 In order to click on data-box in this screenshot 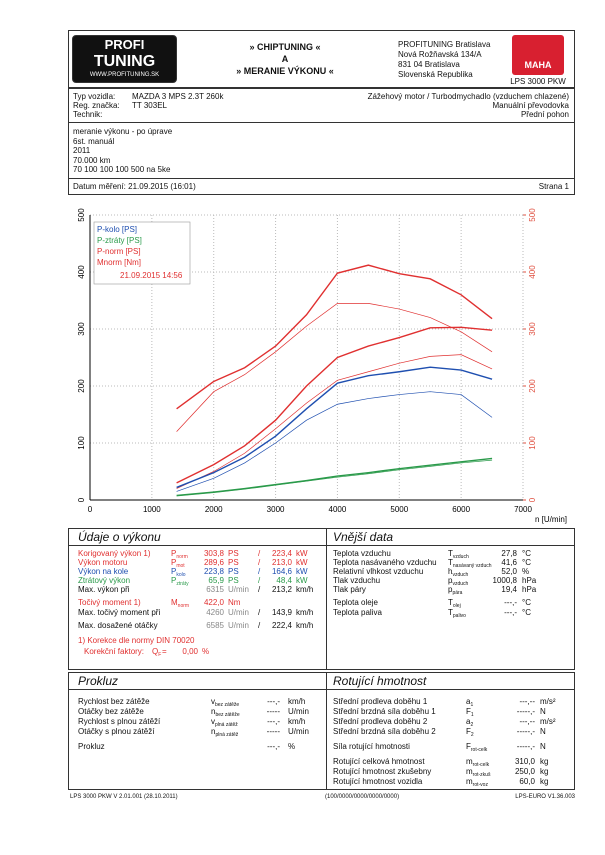, I will do `click(321, 599)`.